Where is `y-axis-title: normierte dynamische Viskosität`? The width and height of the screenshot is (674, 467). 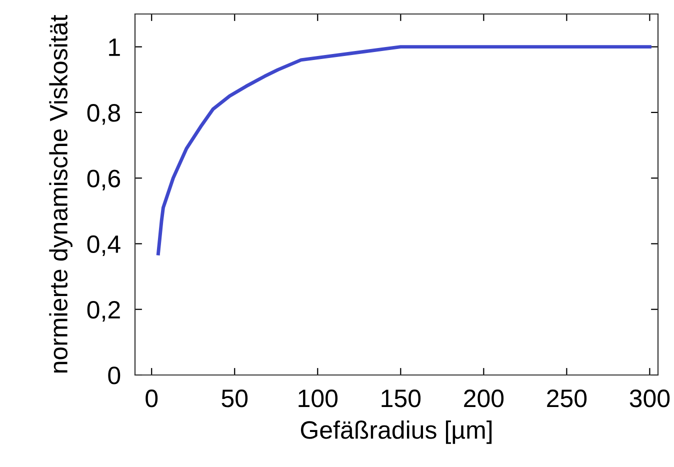
y-axis-title: normierte dynamische Viskosität is located at coordinates (60, 193).